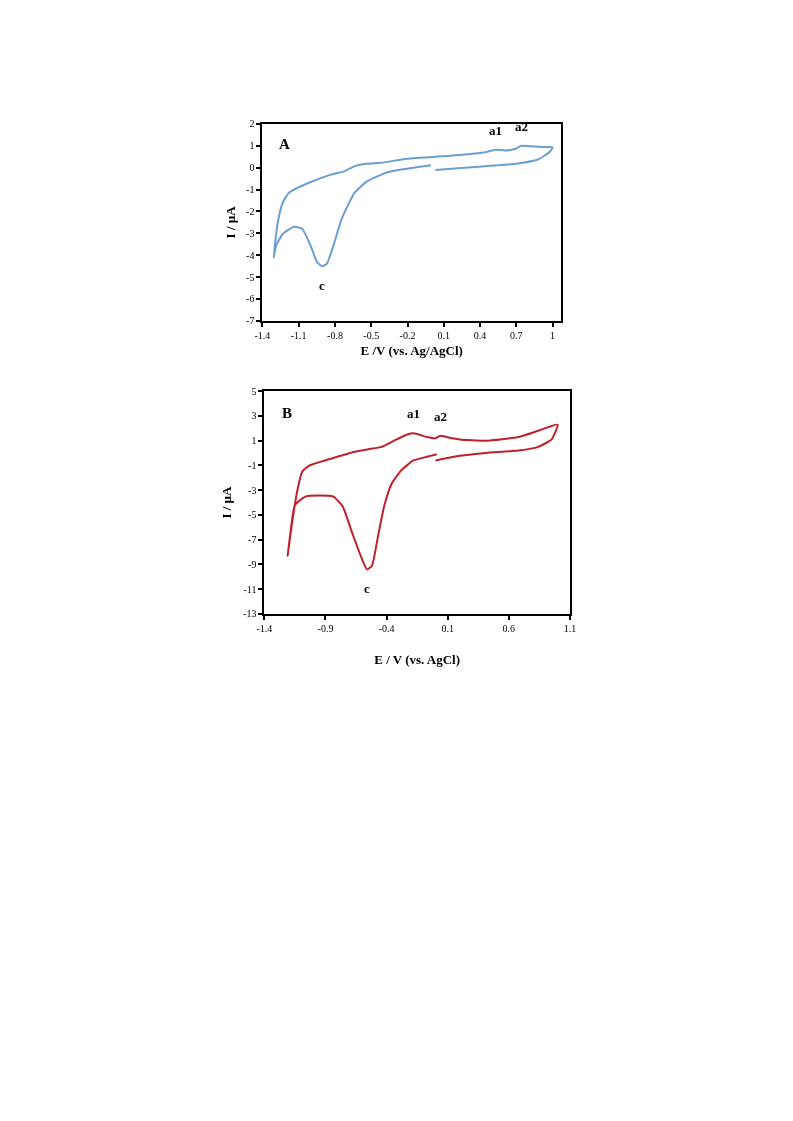 This screenshot has height=1121, width=793. What do you see at coordinates (480, 335) in the screenshot?
I see `x-tick-label: 0.4` at bounding box center [480, 335].